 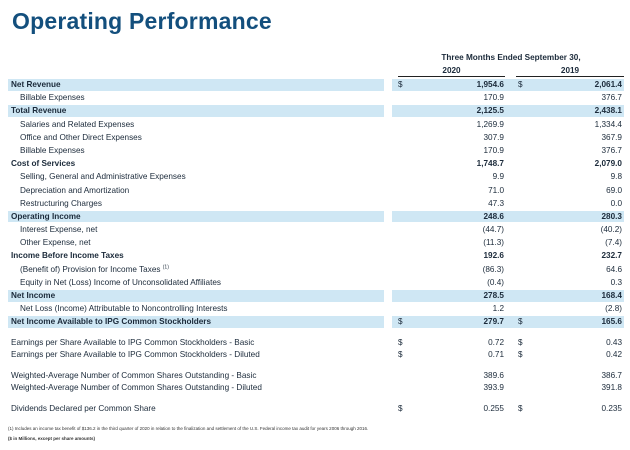 I want to click on row-label: Cost of Services, so click(x=43, y=164).